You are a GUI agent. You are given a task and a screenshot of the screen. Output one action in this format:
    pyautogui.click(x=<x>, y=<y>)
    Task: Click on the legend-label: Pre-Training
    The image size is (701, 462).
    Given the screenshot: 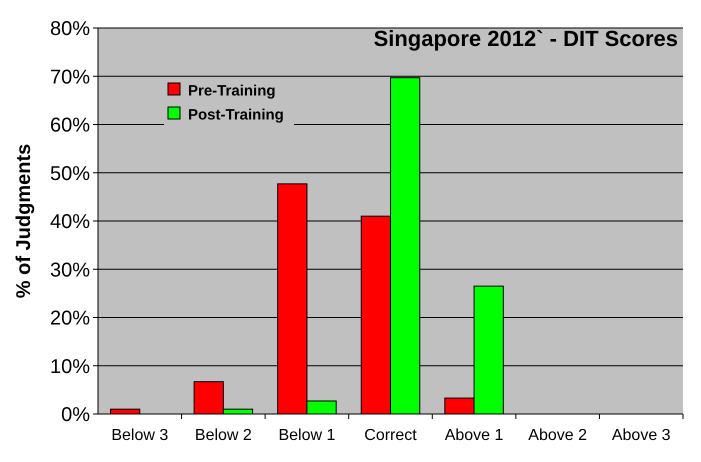 What is the action you would take?
    pyautogui.click(x=232, y=91)
    